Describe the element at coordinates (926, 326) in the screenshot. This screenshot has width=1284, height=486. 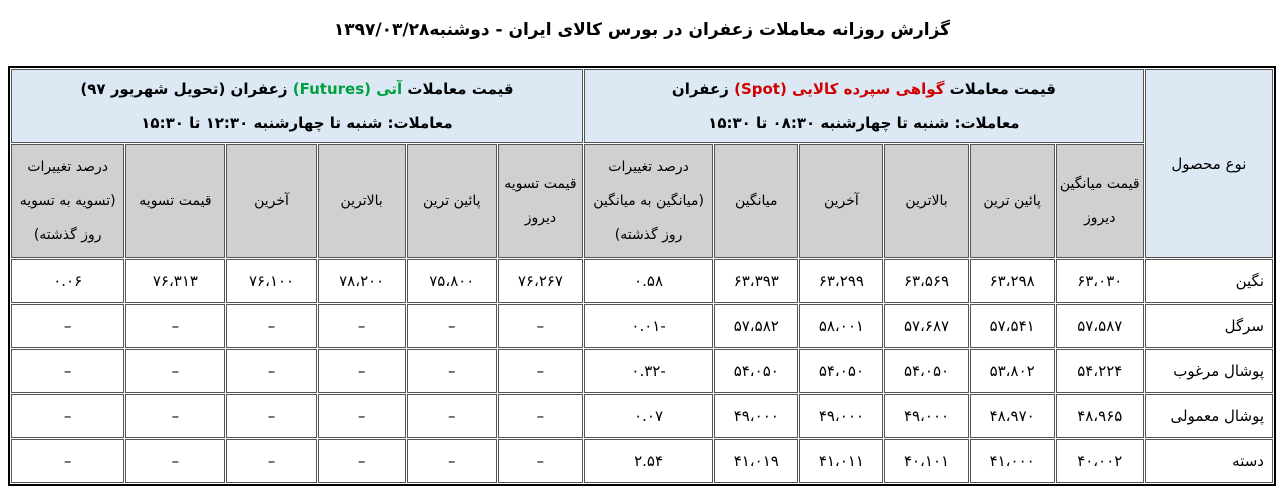
I see `spot-value-cell: ۵۷،۶۸۷` at that location.